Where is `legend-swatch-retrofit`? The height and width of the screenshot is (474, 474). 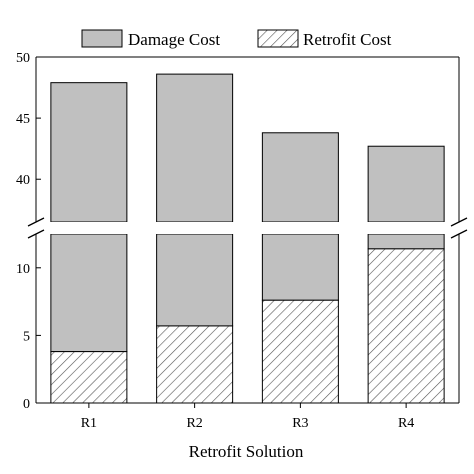 legend-swatch-retrofit is located at coordinates (278, 38).